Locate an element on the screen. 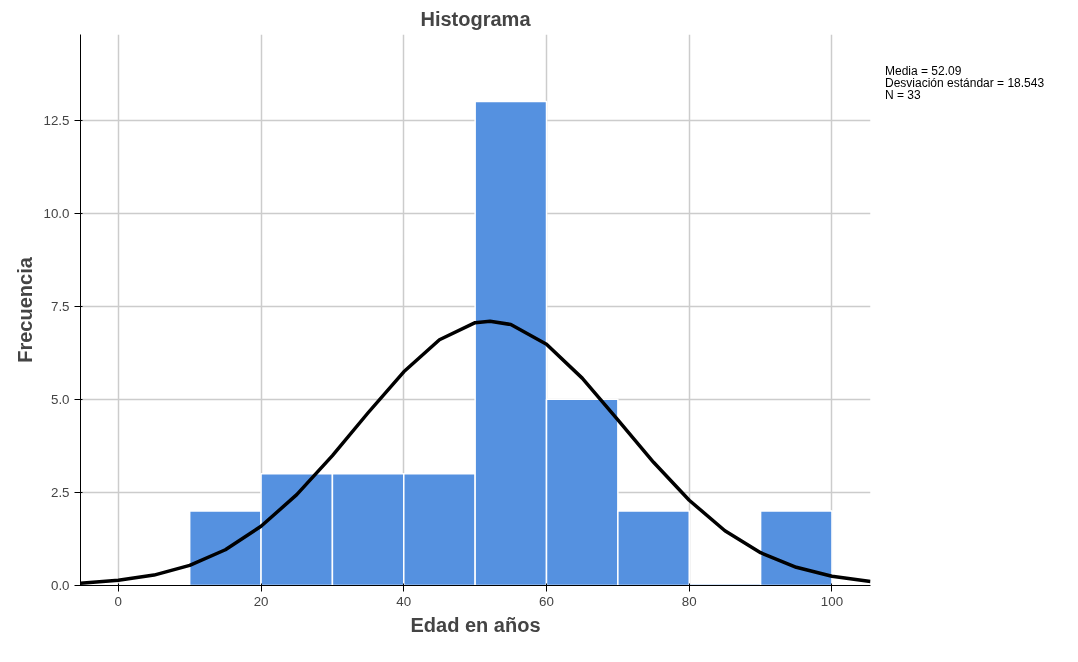  text: Desviación estándar = 18.543 is located at coordinates (965, 83).